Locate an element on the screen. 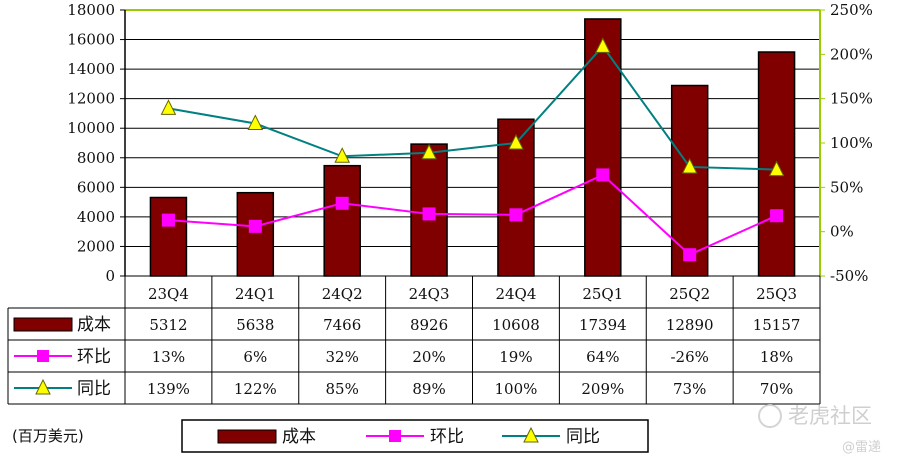 This screenshot has width=904, height=468. right-tick-label: 150% is located at coordinates (851, 99).